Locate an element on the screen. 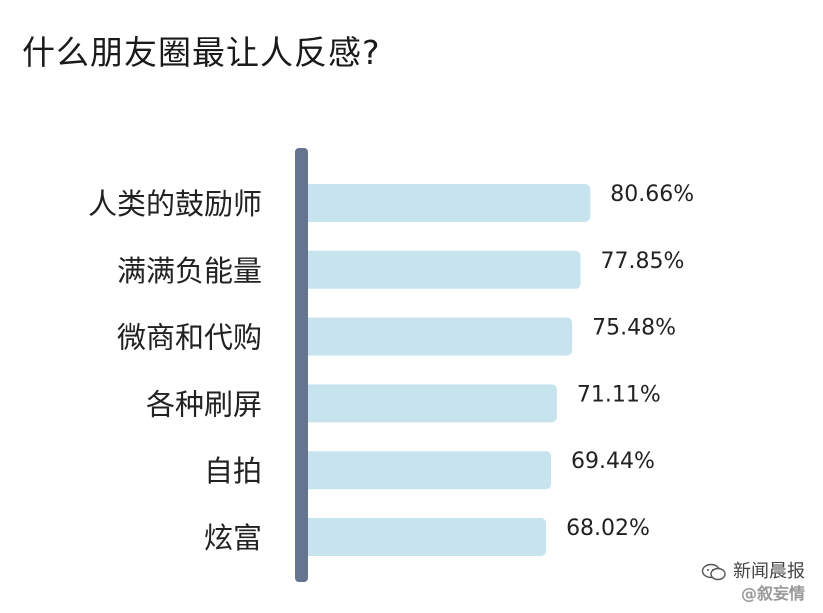 The height and width of the screenshot is (613, 823). watermark-handle-text: @叙妄情 is located at coordinates (772, 593).